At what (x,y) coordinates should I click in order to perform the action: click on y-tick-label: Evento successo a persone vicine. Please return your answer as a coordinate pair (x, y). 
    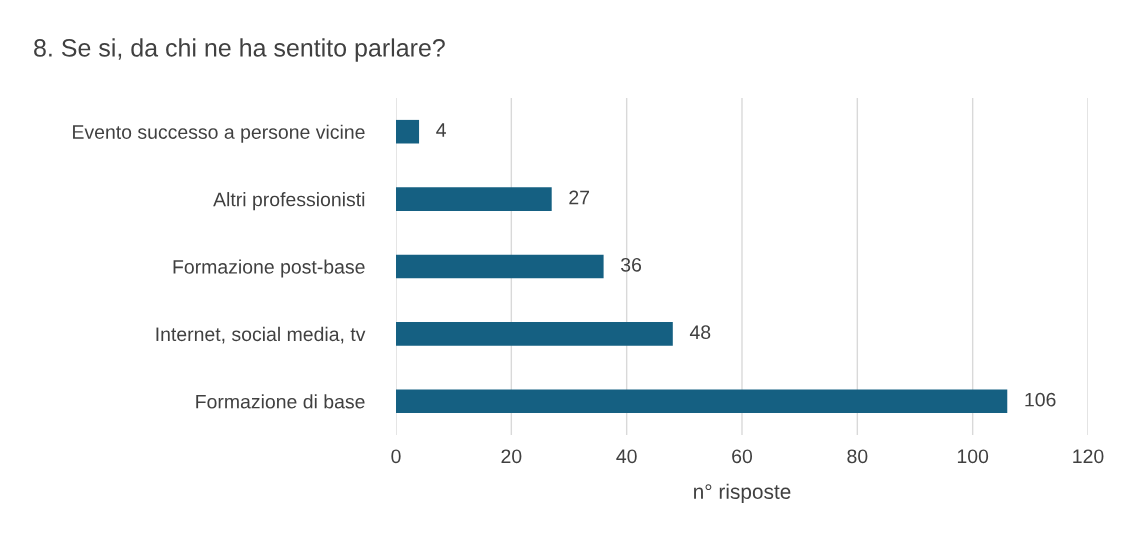
    Looking at the image, I should click on (219, 133).